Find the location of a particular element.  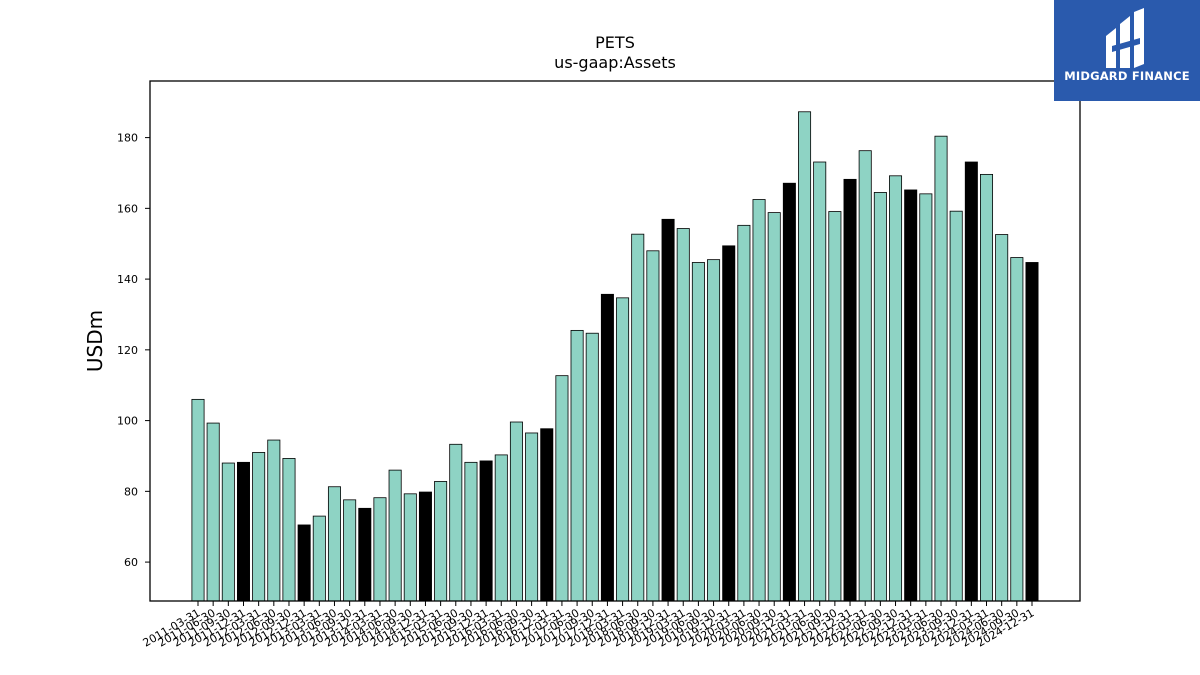

y-tick-label: 100 is located at coordinates (127, 421).